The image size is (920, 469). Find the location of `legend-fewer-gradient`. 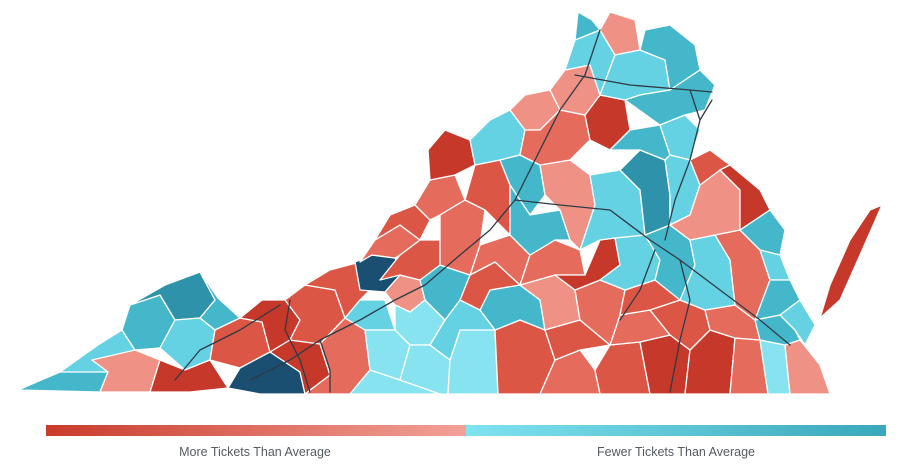

legend-fewer-gradient is located at coordinates (676, 430).